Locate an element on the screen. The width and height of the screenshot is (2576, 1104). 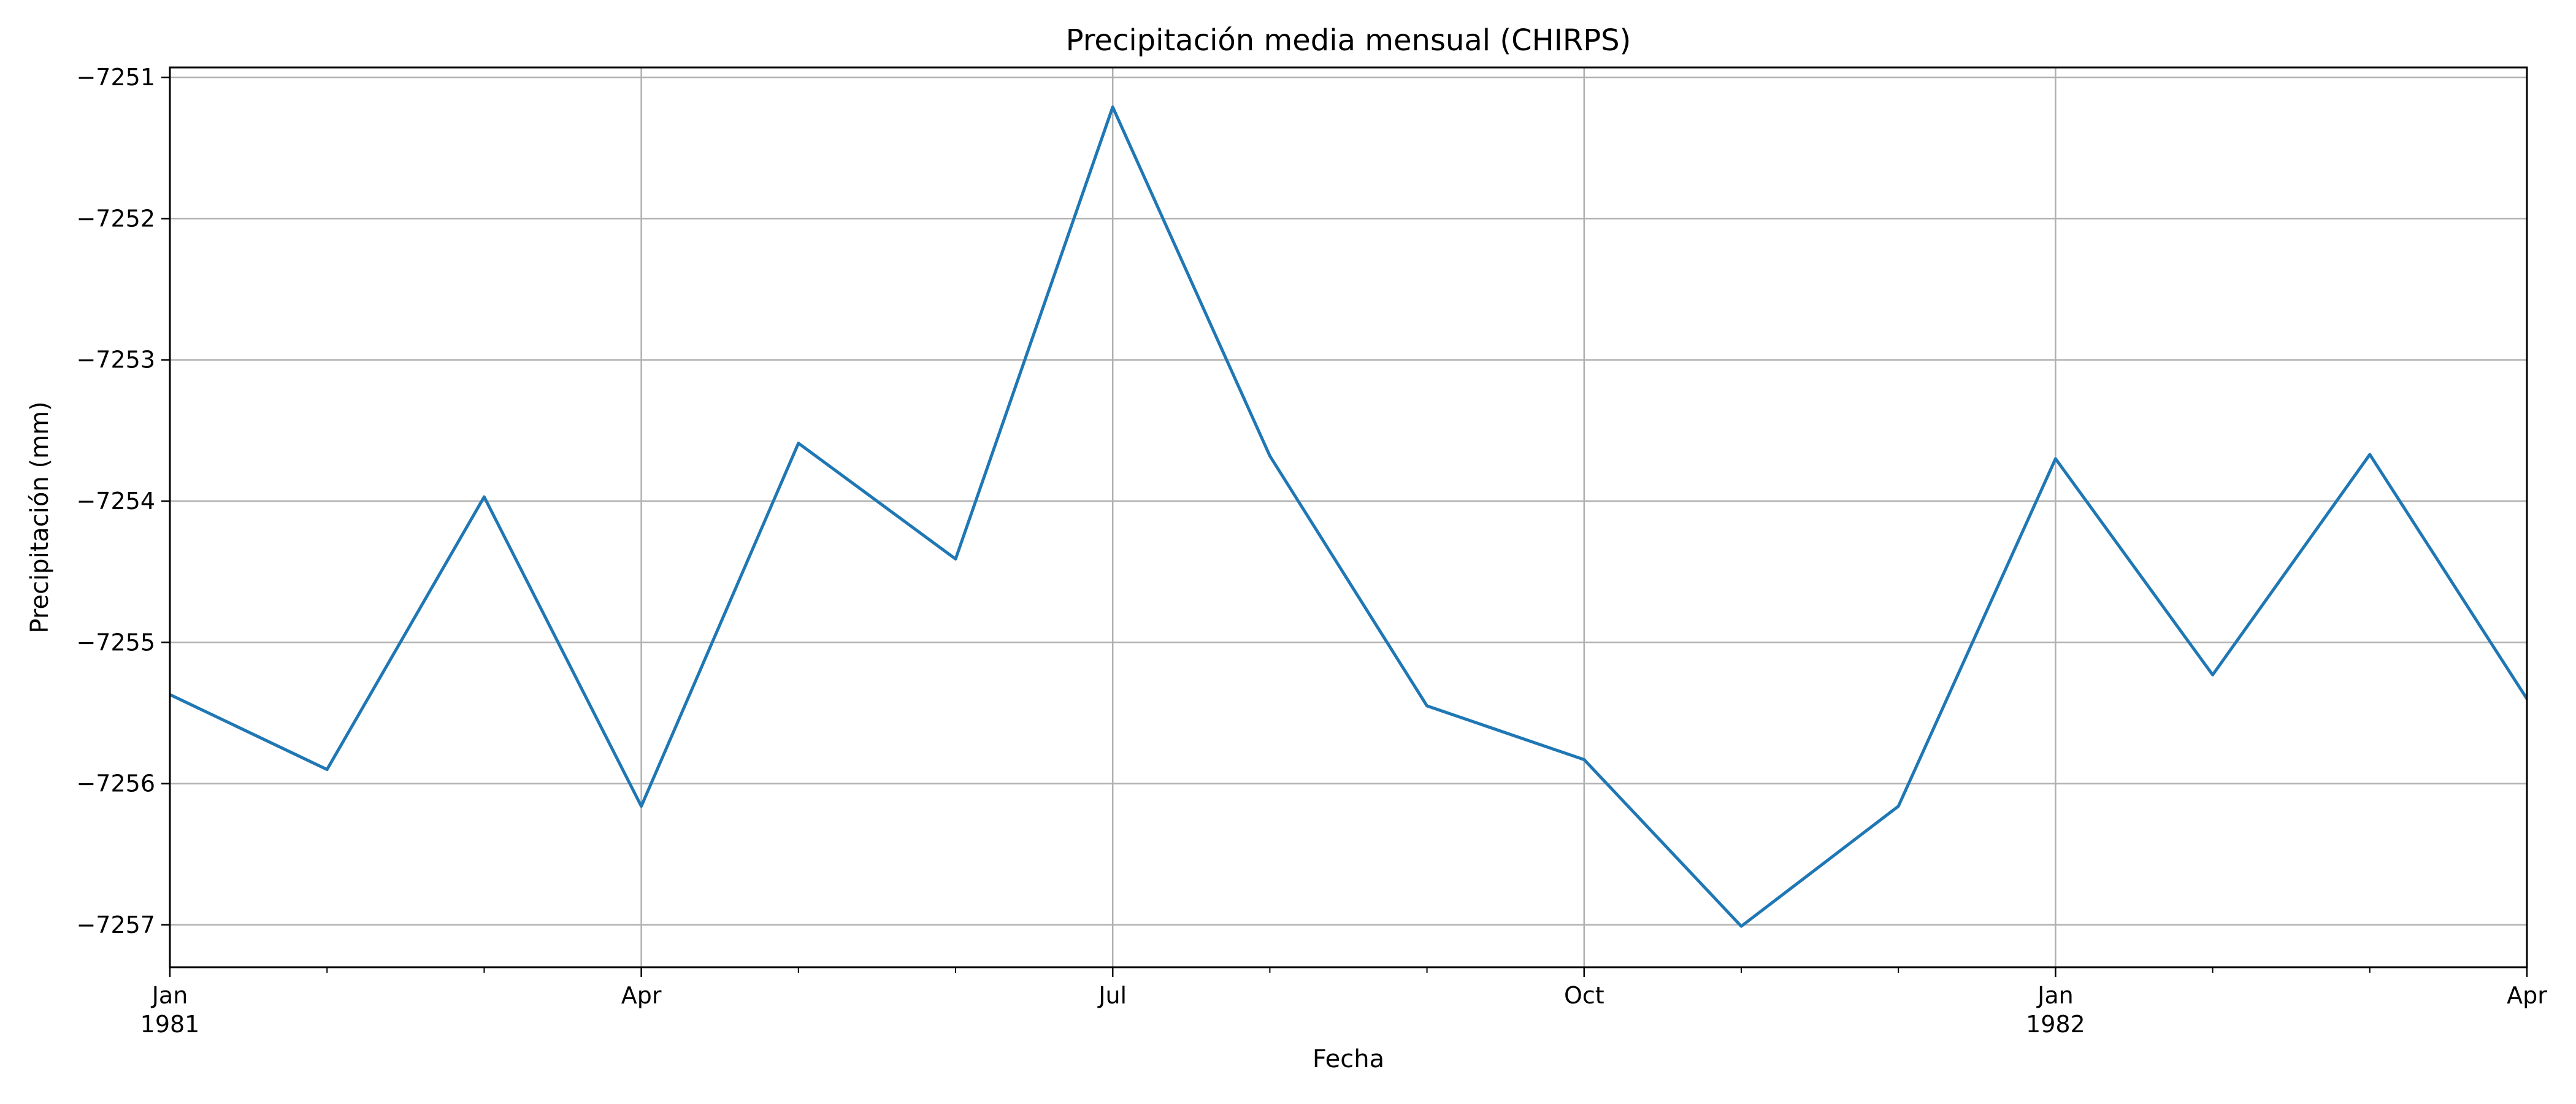
y-tick-label: −7254 is located at coordinates (115, 501).